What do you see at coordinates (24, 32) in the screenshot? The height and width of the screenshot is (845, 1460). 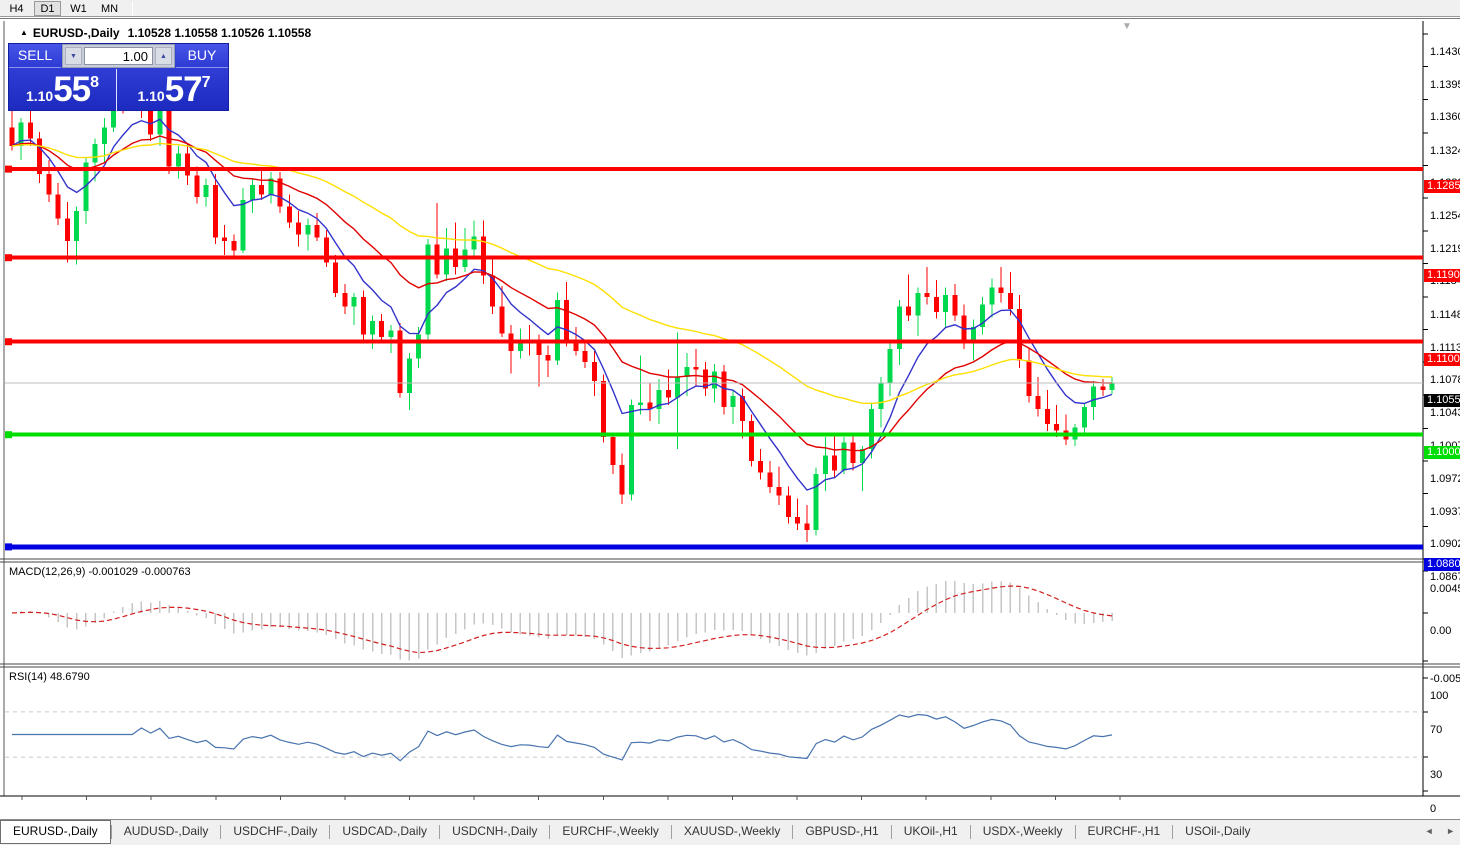 I see `collapse-triangle-icon: ▲` at bounding box center [24, 32].